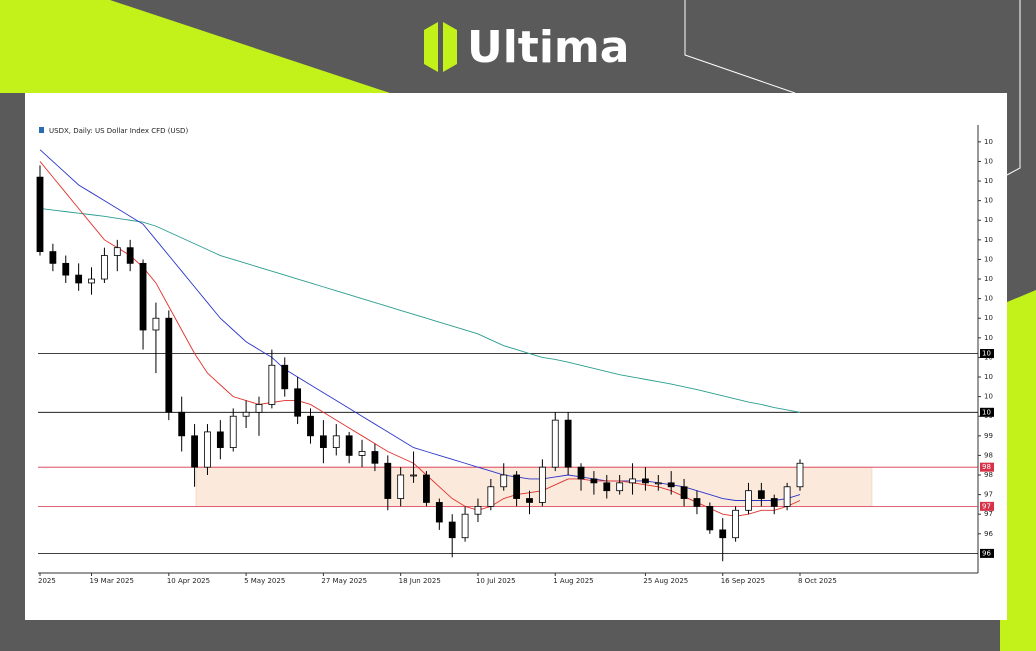  I want to click on x-tick-label: 10 Apr 2025, so click(188, 581).